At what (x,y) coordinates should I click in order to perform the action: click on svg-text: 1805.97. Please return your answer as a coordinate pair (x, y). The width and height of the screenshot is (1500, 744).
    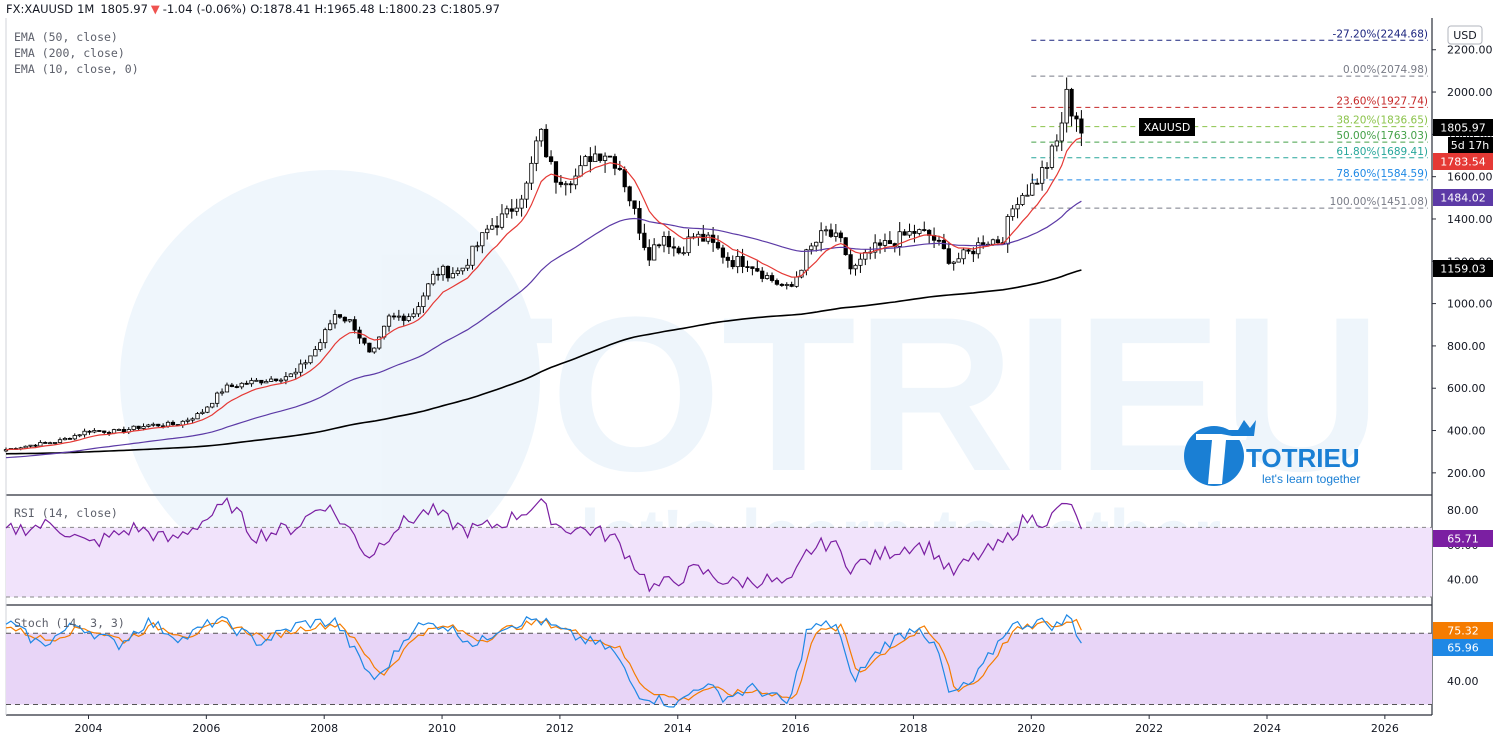
    Looking at the image, I should click on (1463, 128).